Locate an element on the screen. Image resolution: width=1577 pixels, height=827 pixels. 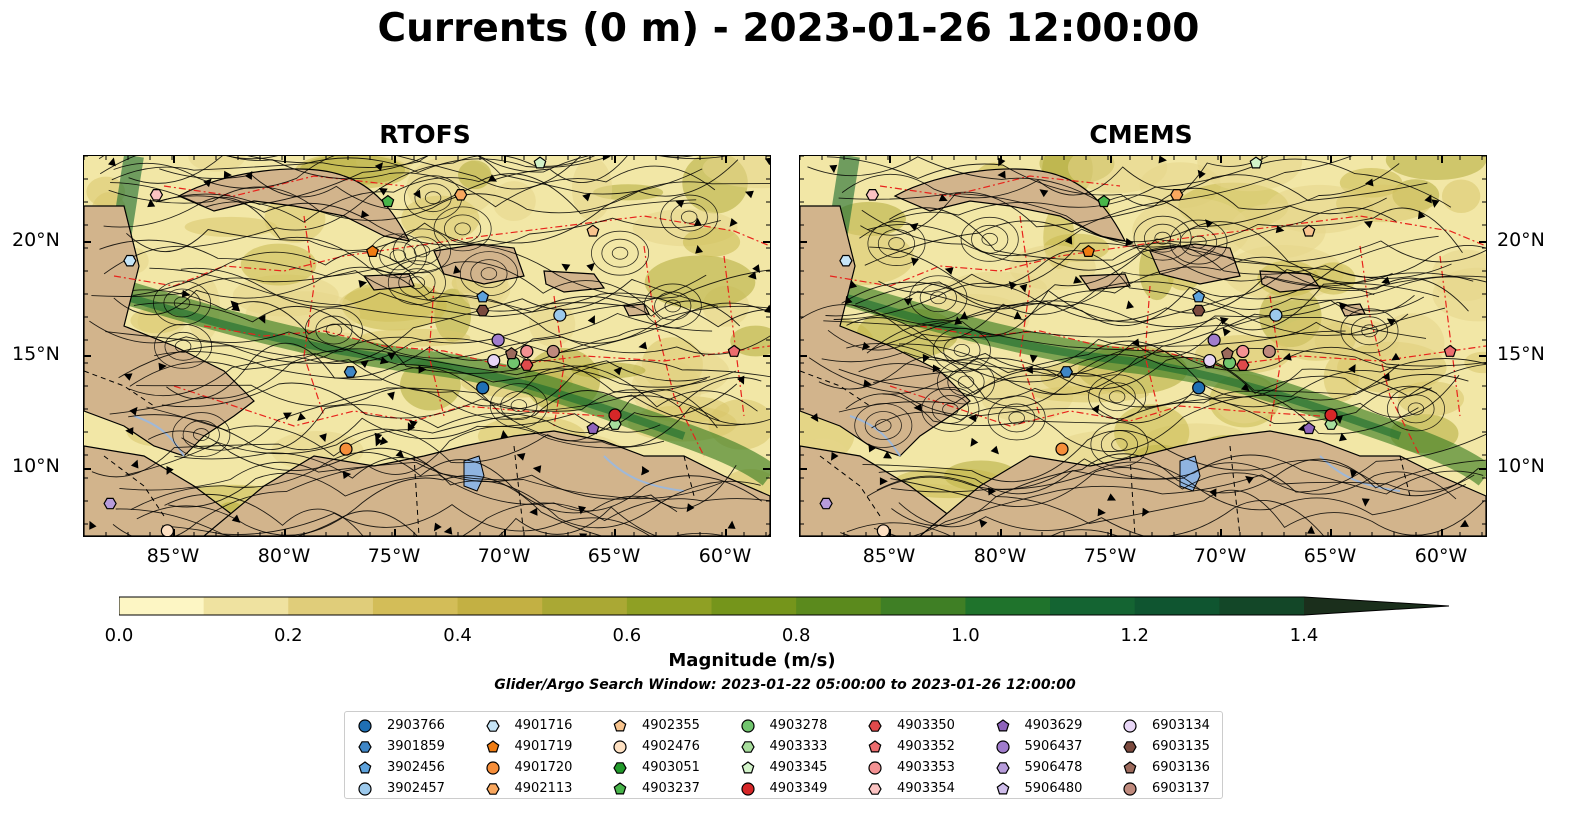
colorbar is located at coordinates (786, 608).